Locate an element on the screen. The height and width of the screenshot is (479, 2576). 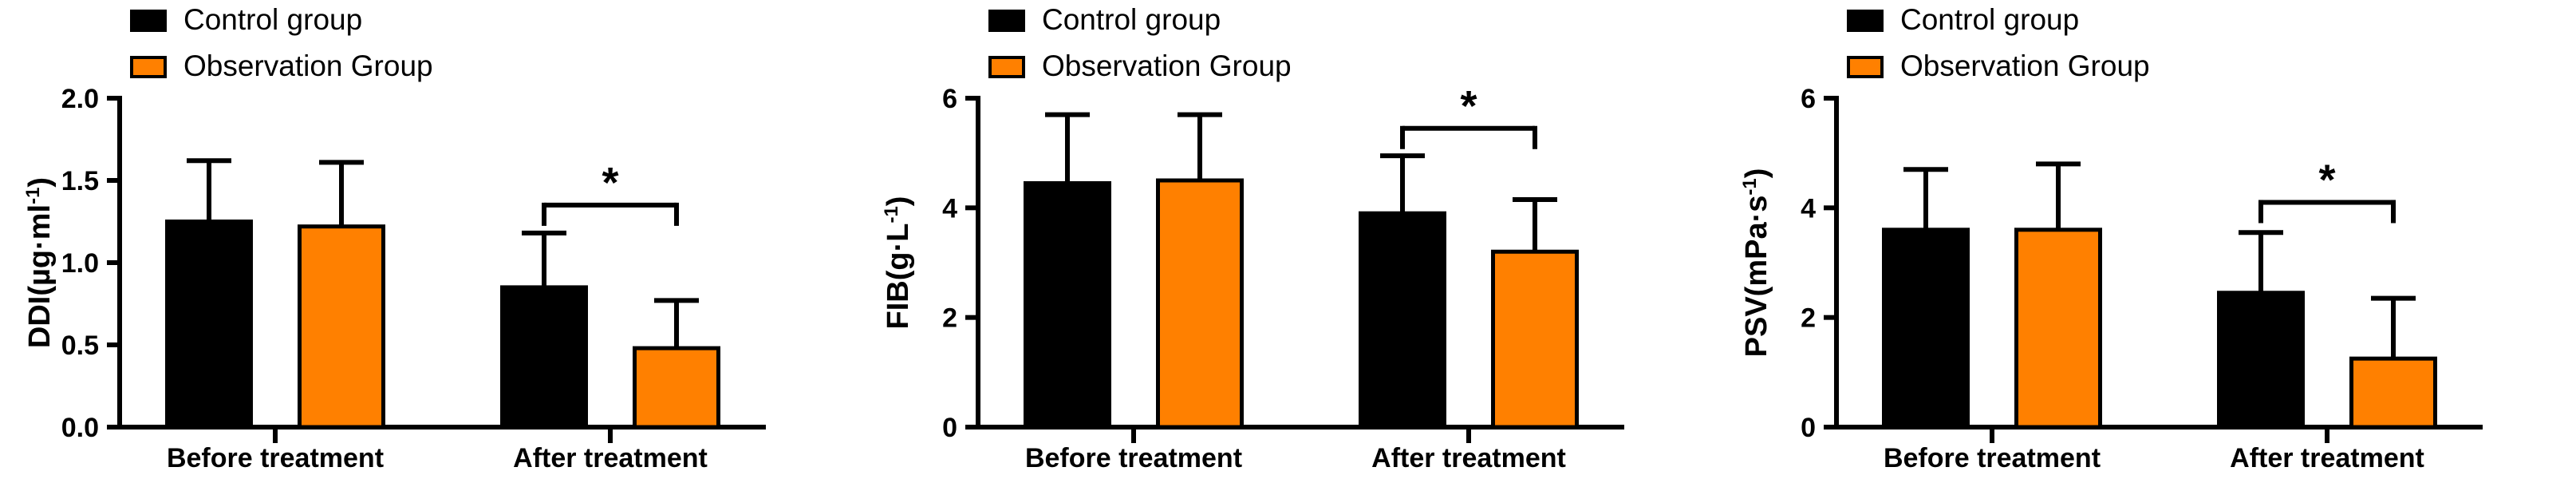
y-axis-label: FIB(g·L-1) is located at coordinates (898, 263).